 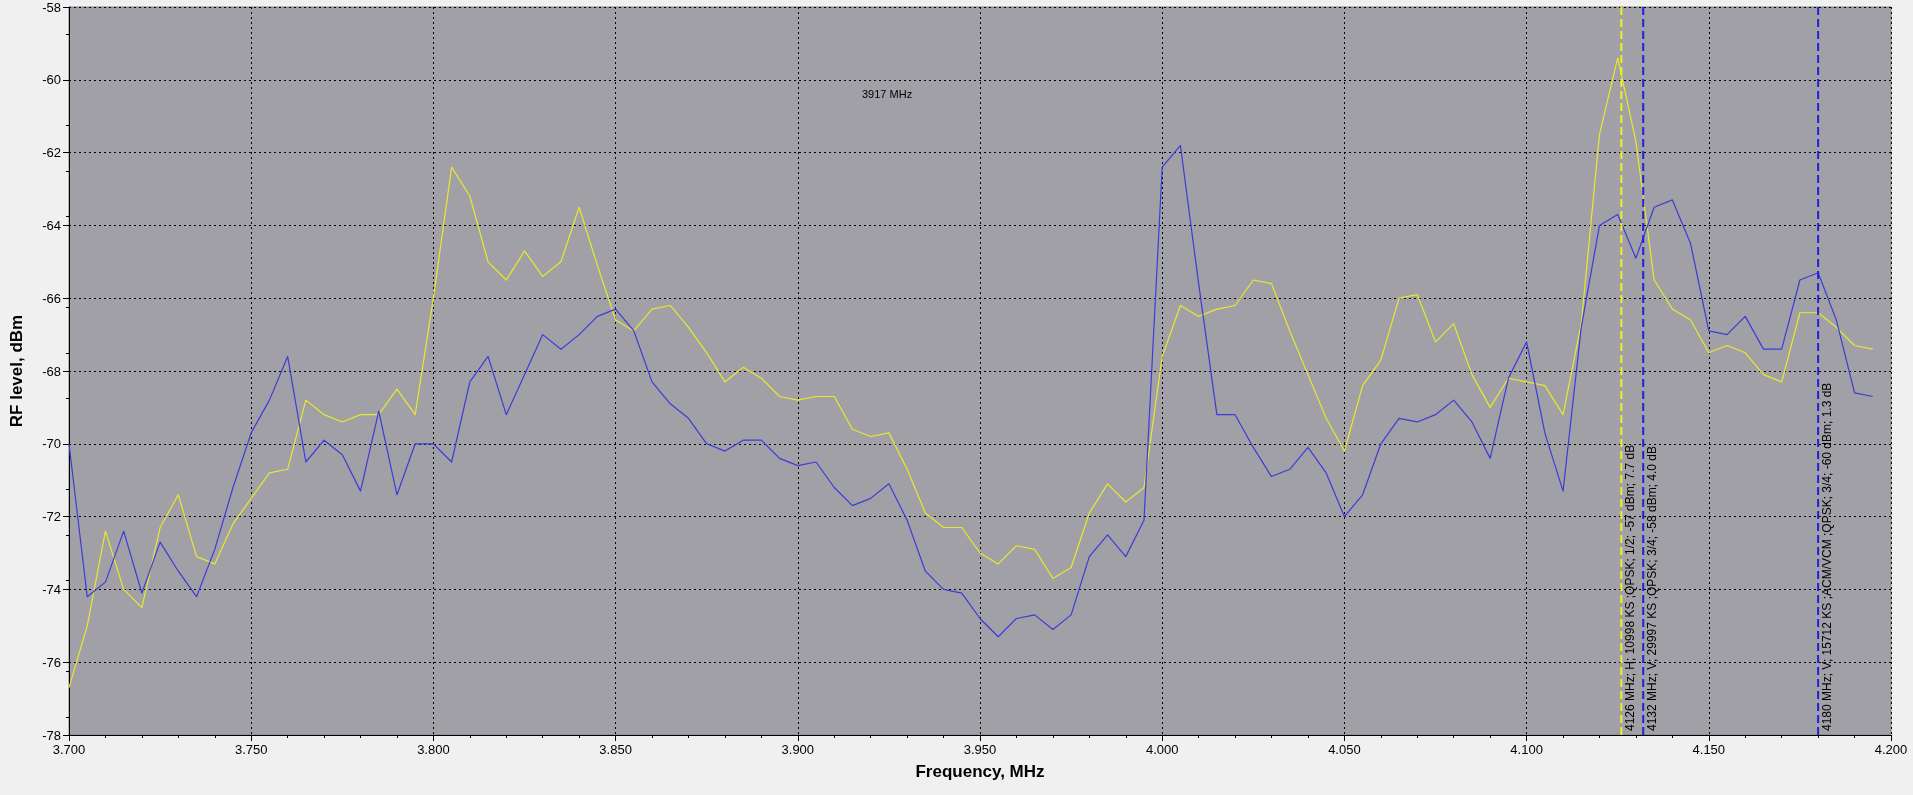 I want to click on x-tick-label: 4.000, so click(x=1162, y=749).